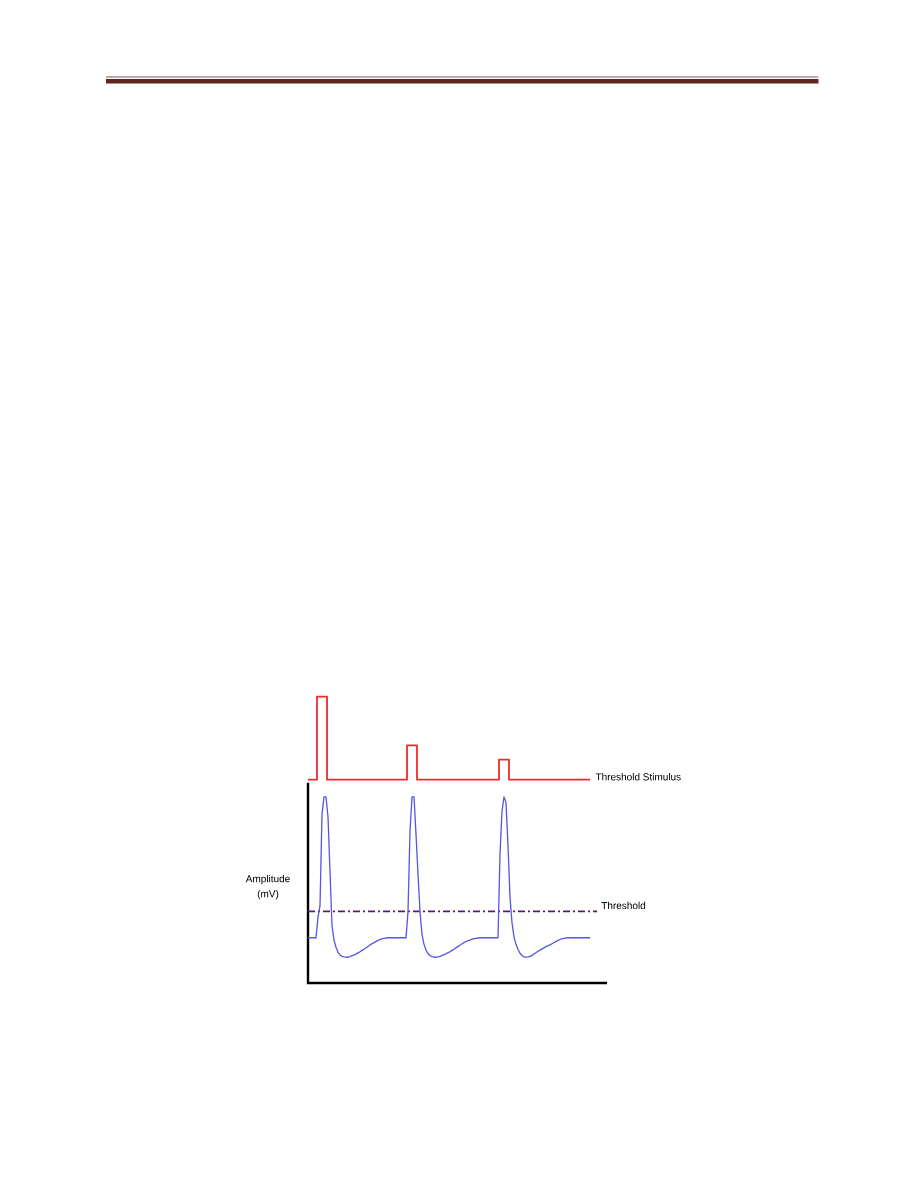  What do you see at coordinates (267, 887) in the screenshot?
I see `y-axis-title: Amplitude (mV)` at bounding box center [267, 887].